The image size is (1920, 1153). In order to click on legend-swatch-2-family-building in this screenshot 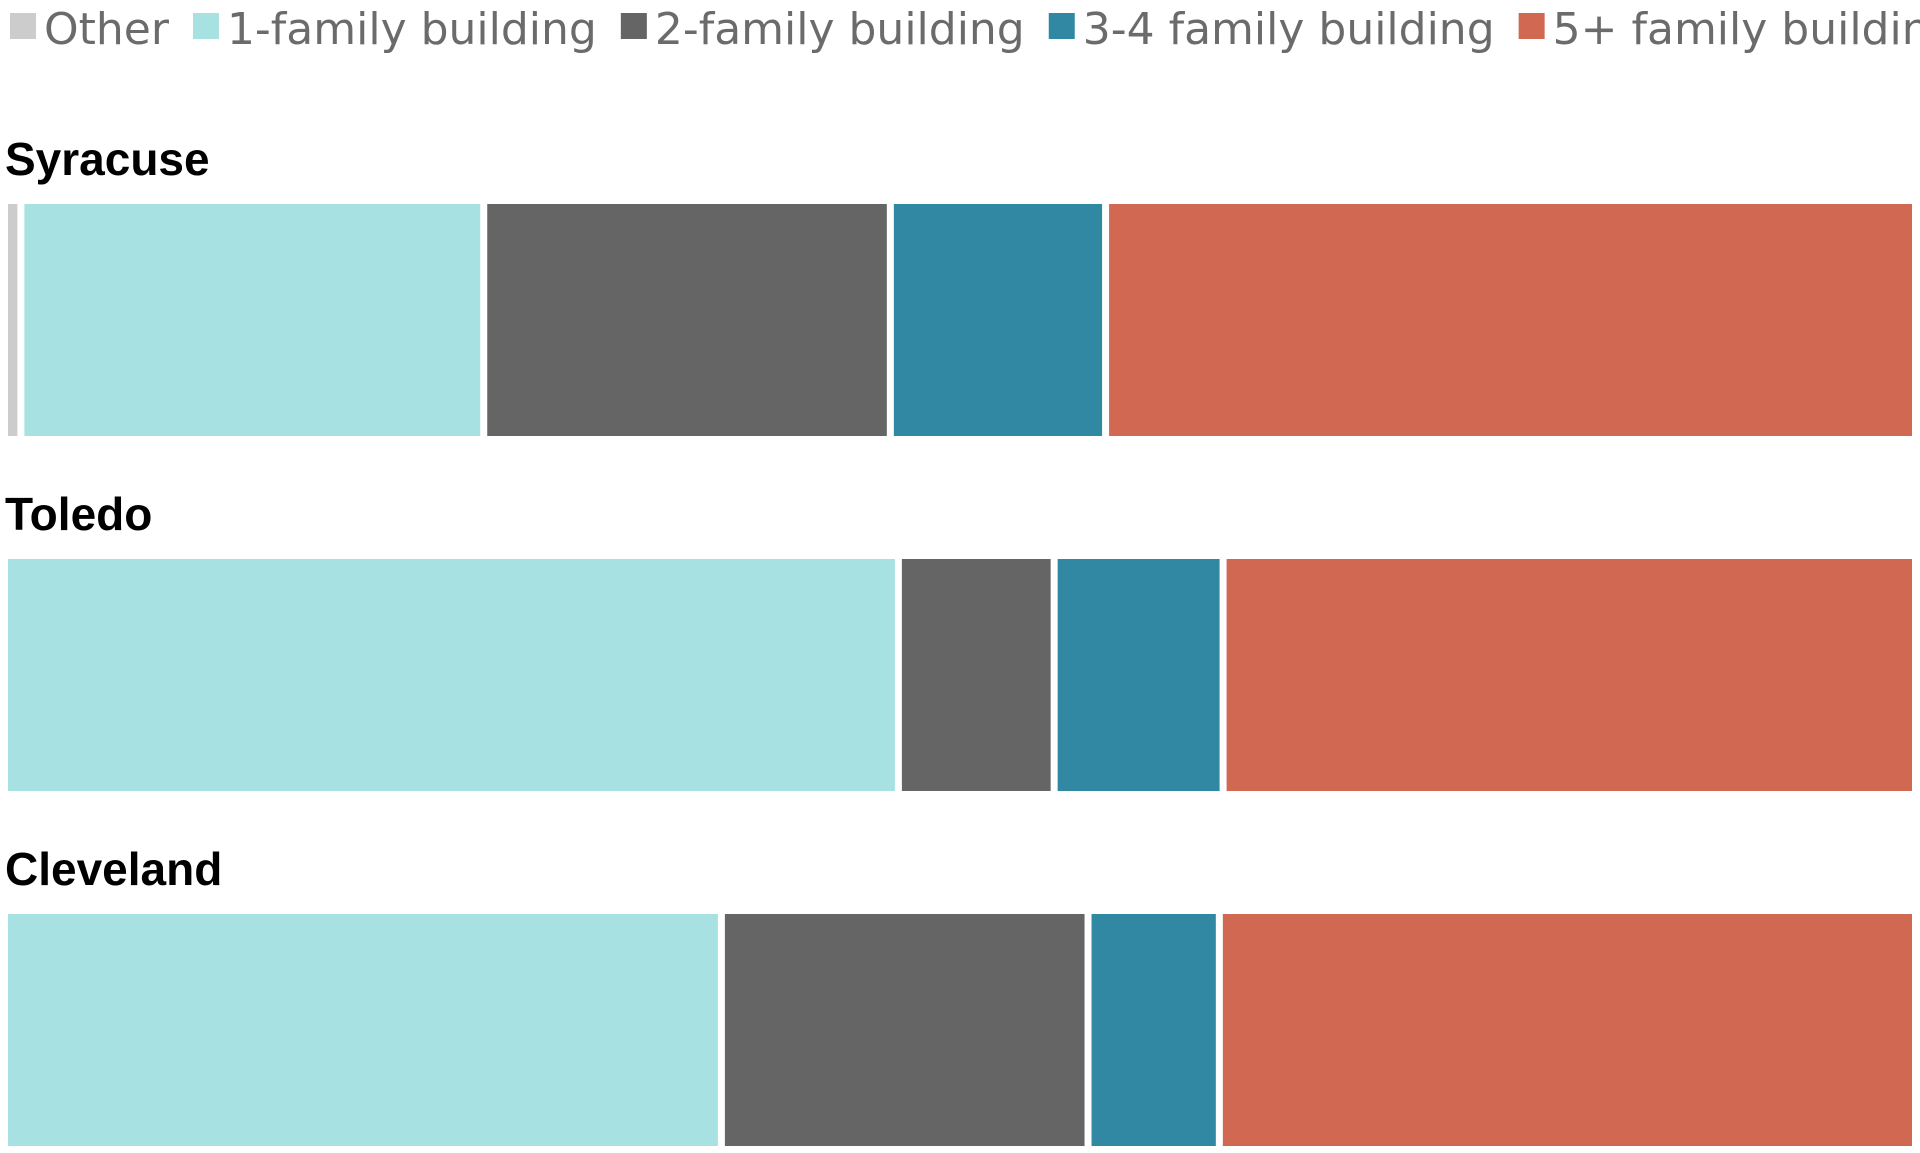, I will do `click(633, 26)`.